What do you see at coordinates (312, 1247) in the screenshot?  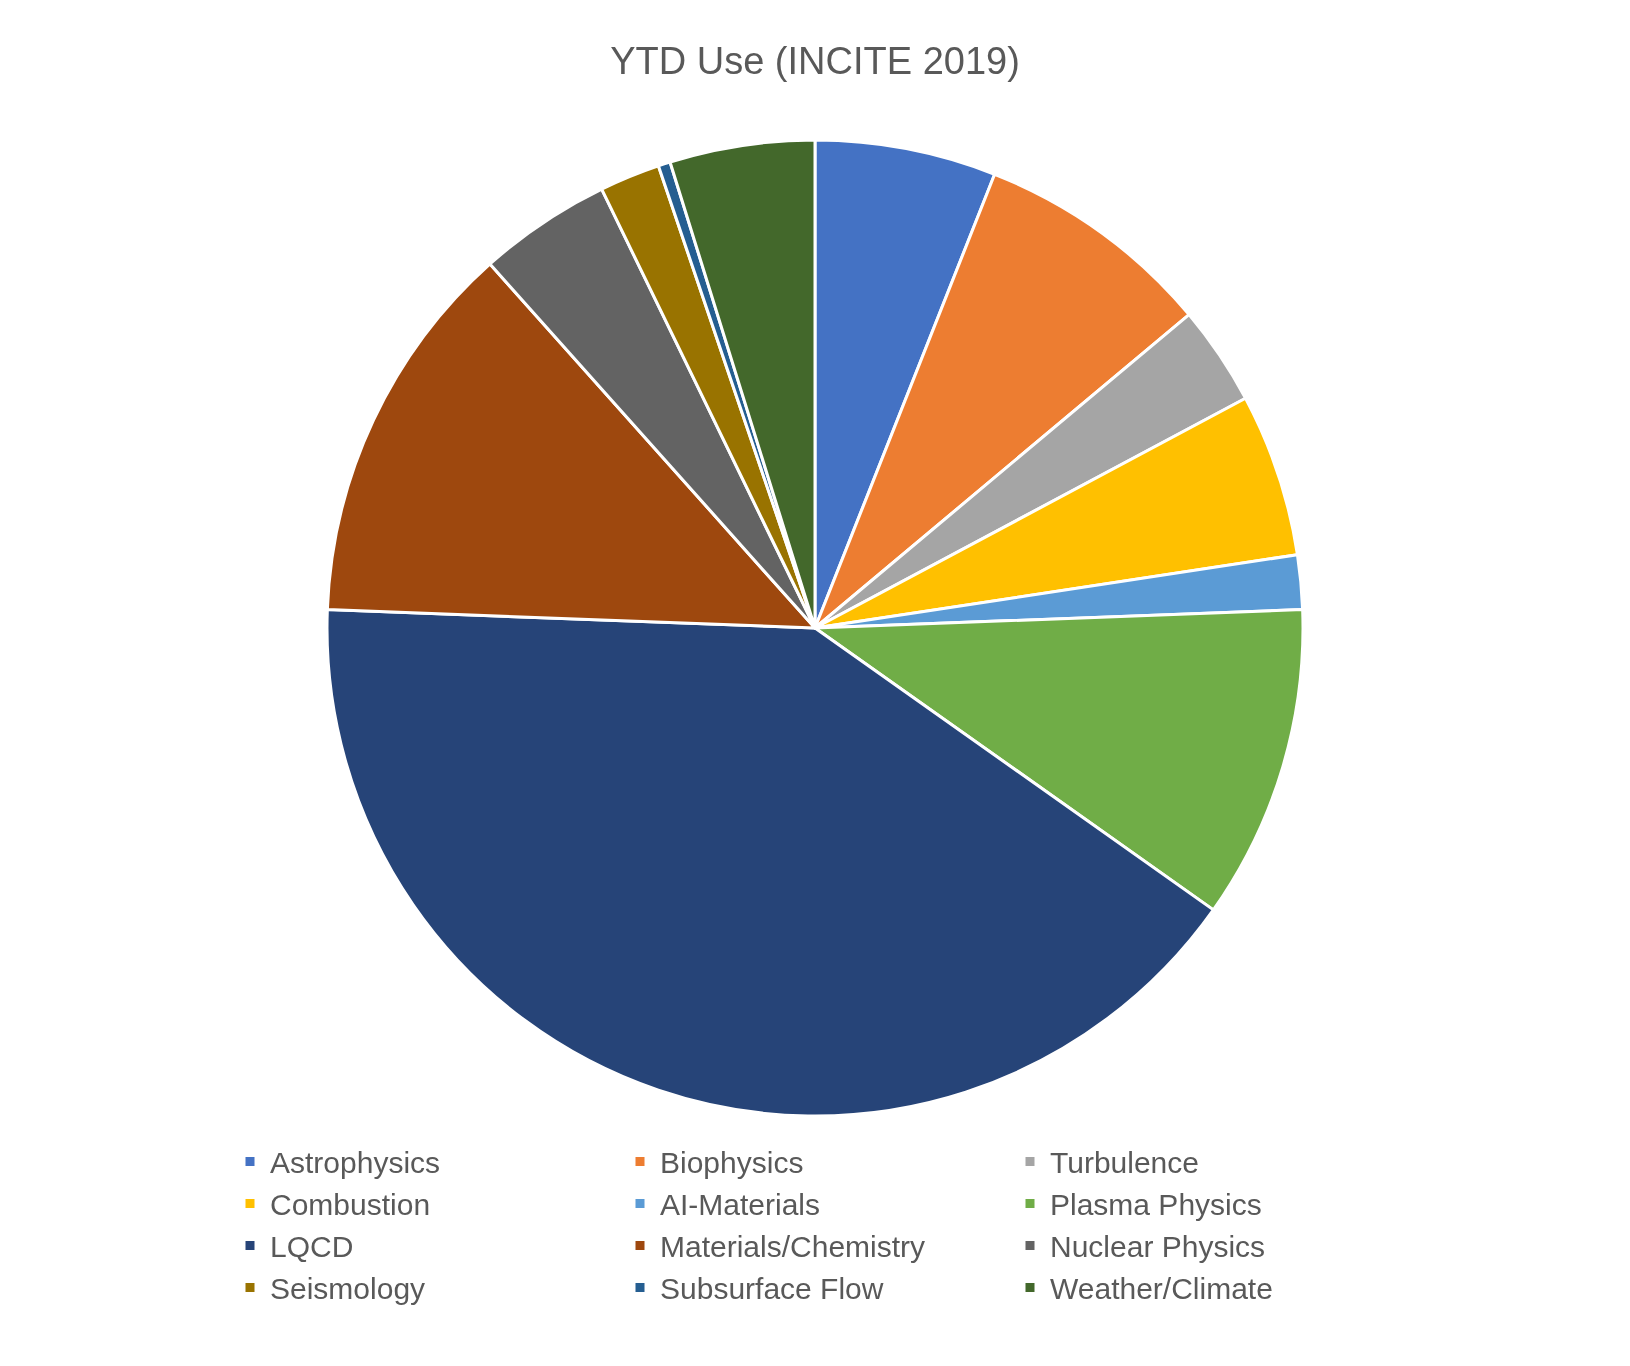 I see `legend-label: LQCD` at bounding box center [312, 1247].